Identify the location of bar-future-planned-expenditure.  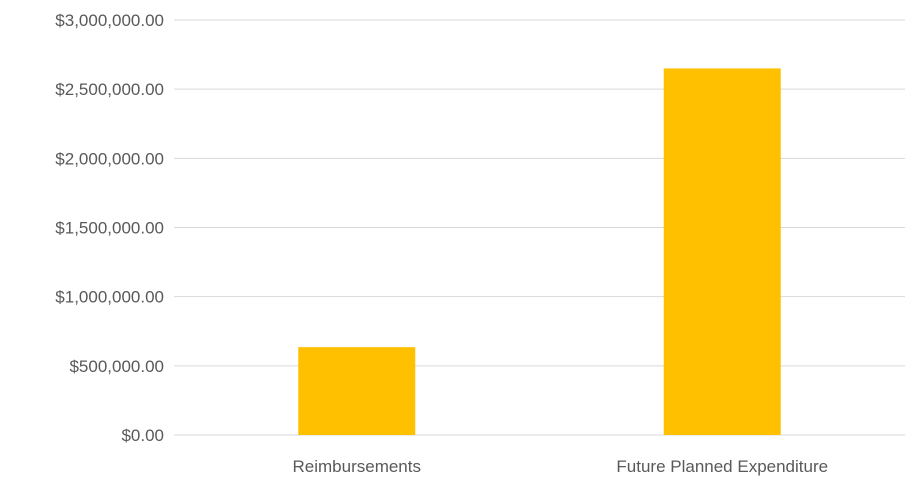
(722, 252).